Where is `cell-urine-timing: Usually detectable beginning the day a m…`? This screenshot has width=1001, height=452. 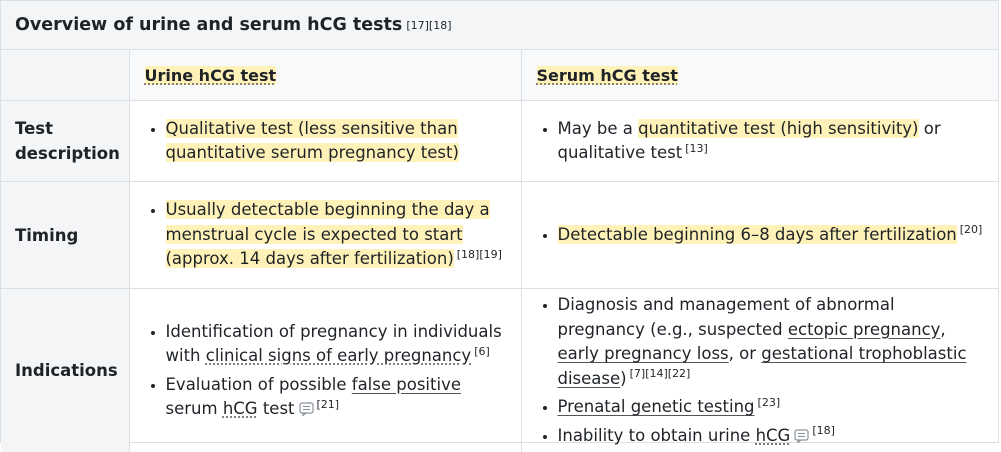 cell-urine-timing: Usually detectable beginning the day a m… is located at coordinates (325, 235).